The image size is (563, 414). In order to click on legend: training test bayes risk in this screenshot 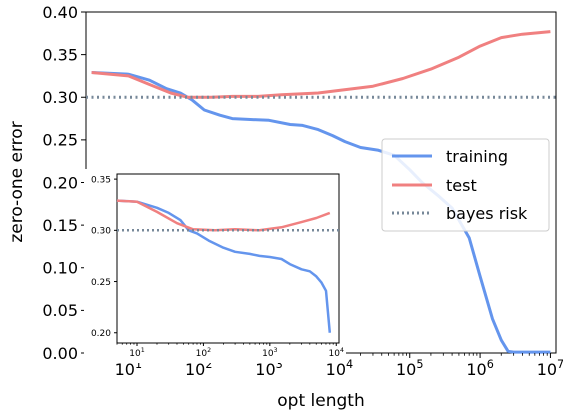, I will do `click(465, 185)`.